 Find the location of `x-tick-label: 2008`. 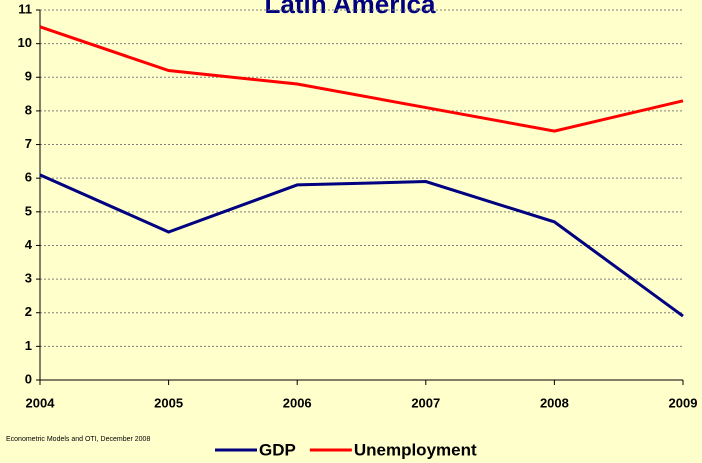

x-tick-label: 2008 is located at coordinates (554, 402).